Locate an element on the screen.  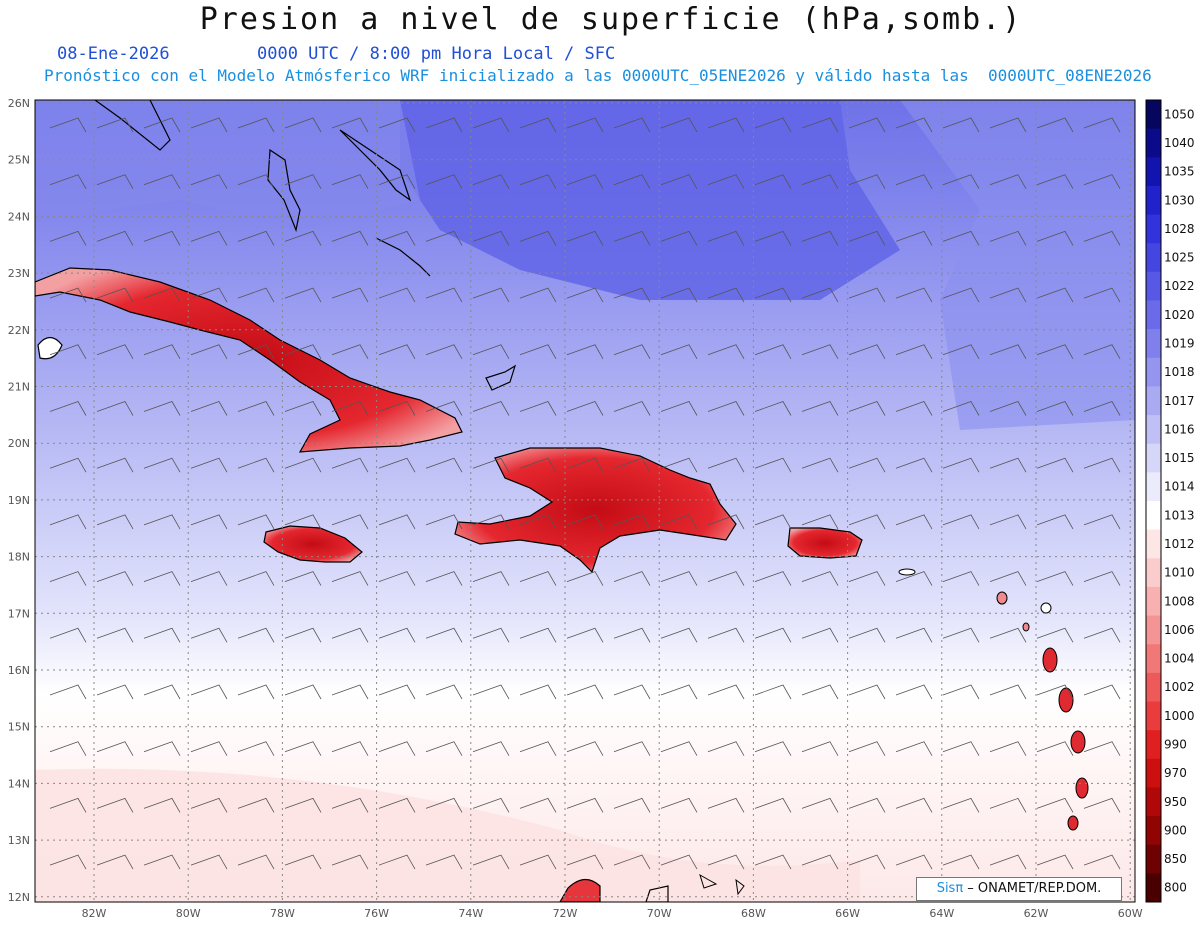
forecast-date: 08-Ene-2026 is located at coordinates (113, 54).